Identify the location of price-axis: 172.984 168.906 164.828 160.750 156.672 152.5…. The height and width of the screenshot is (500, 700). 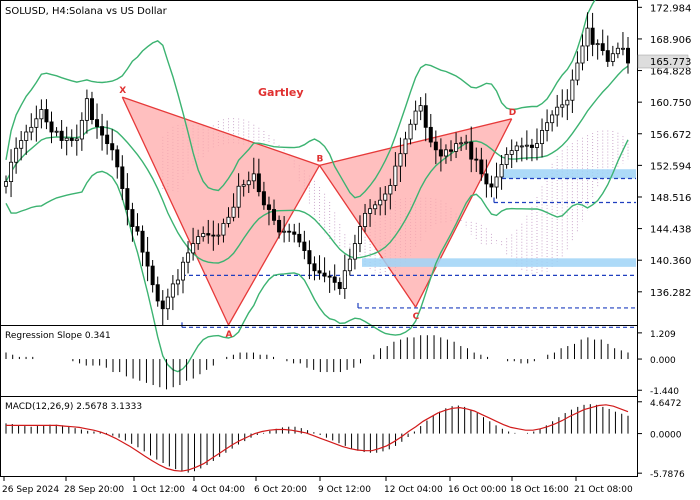
(664, 151).